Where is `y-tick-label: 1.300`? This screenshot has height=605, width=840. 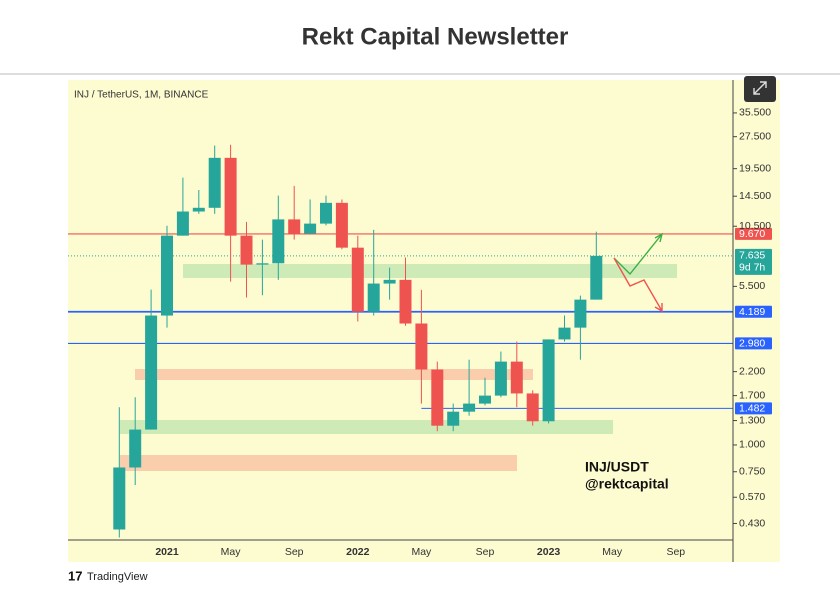
y-tick-label: 1.300 is located at coordinates (752, 420).